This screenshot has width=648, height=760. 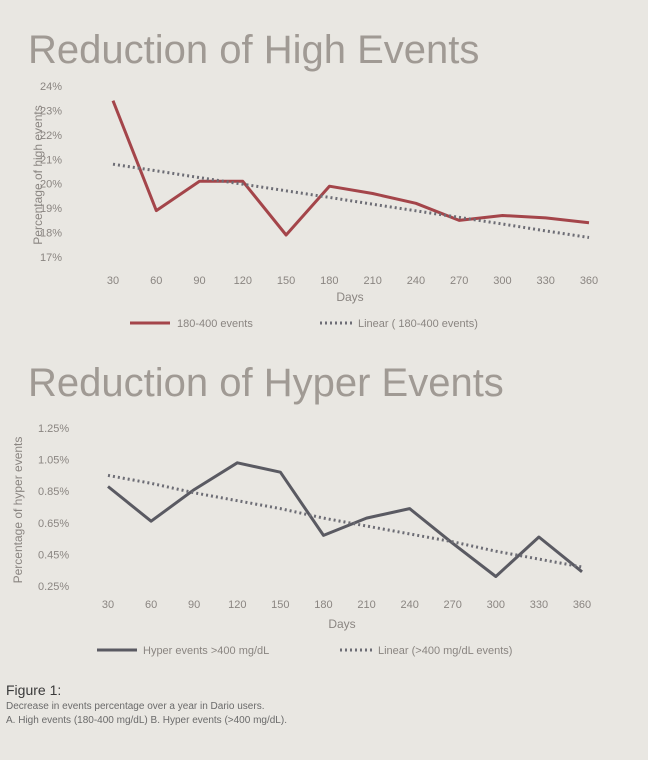 I want to click on high-events-legend: 180-400 events Linear ( 180-400 events), so click(x=304, y=324).